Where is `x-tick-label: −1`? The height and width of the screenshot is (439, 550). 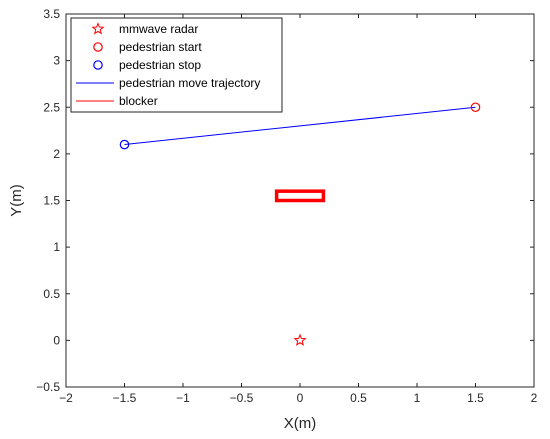
x-tick-label: −1 is located at coordinates (183, 398).